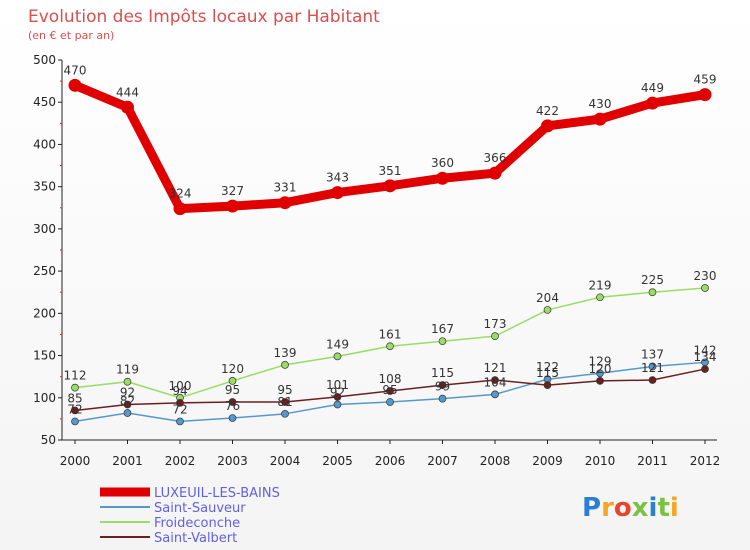 The image size is (750, 550). What do you see at coordinates (442, 329) in the screenshot?
I see `data-label: 167` at bounding box center [442, 329].